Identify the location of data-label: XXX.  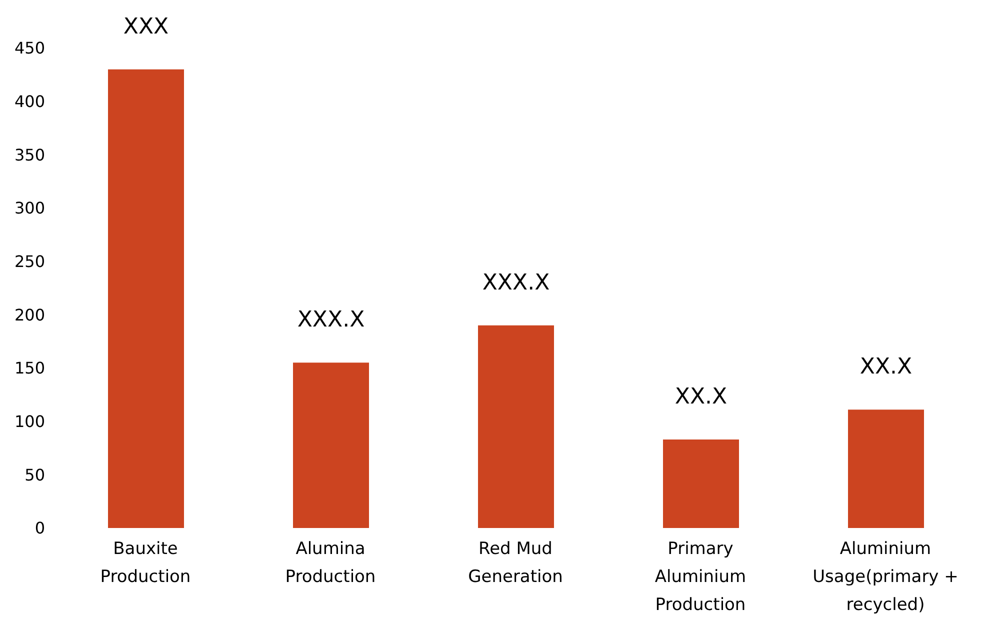
(146, 27).